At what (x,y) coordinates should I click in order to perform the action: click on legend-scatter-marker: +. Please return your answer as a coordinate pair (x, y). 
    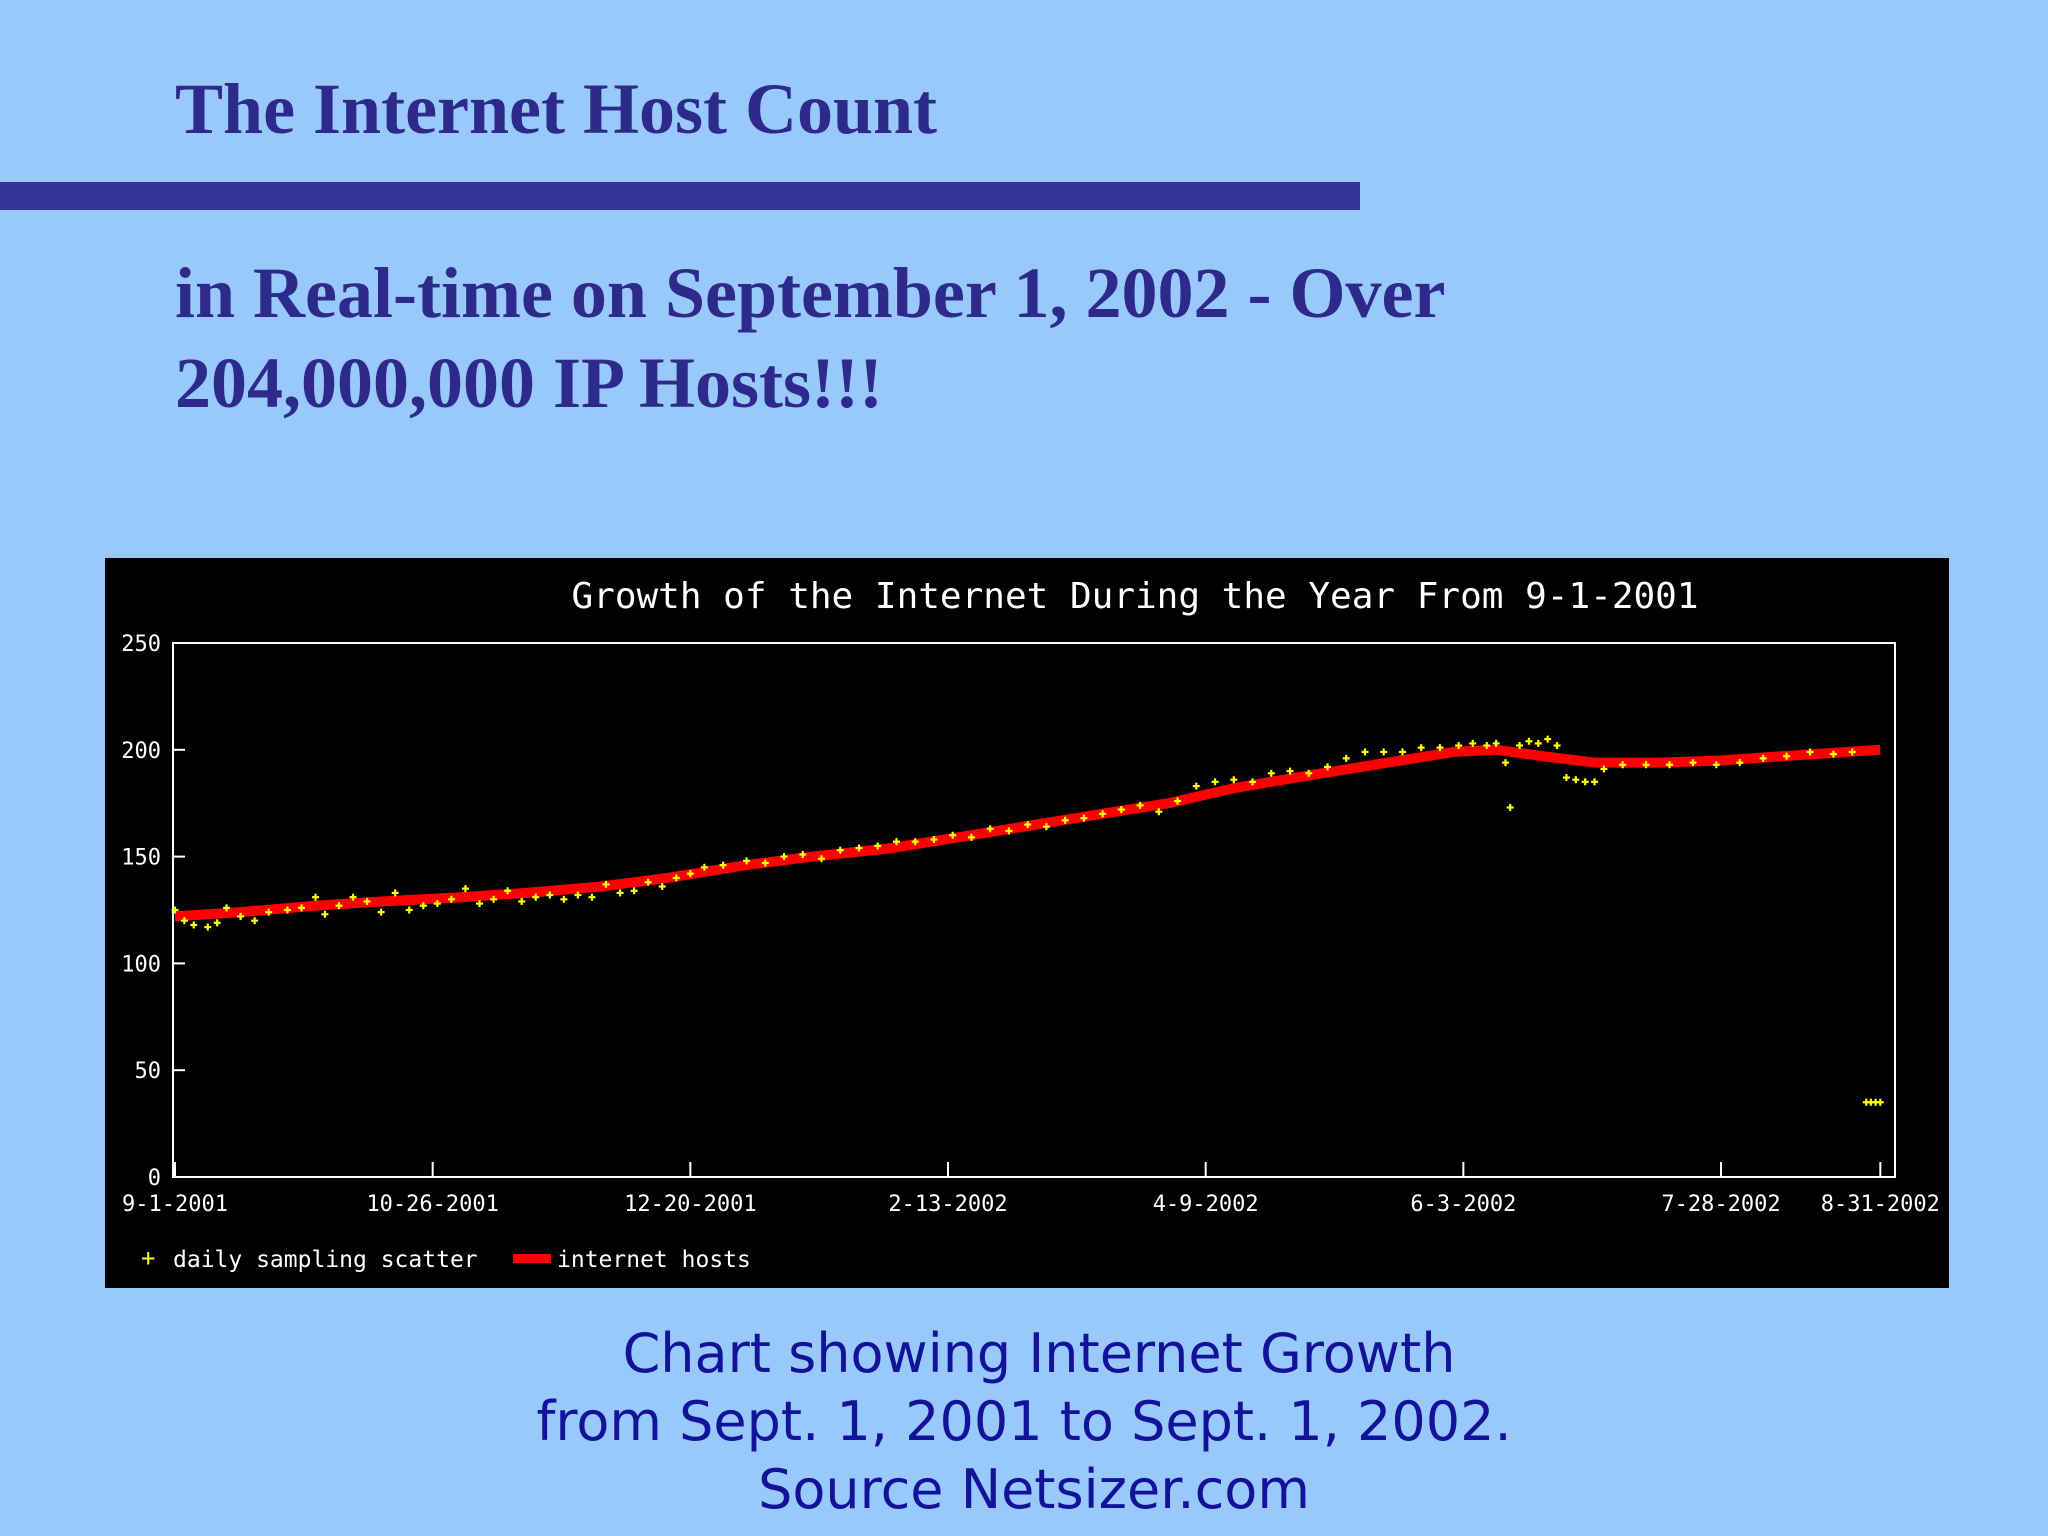
    Looking at the image, I should click on (148, 1258).